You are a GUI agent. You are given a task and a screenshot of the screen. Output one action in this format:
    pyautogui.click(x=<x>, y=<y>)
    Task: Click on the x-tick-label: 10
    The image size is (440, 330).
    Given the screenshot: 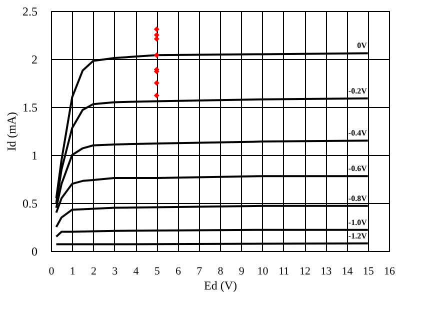 What is the action you would take?
    pyautogui.click(x=263, y=272)
    